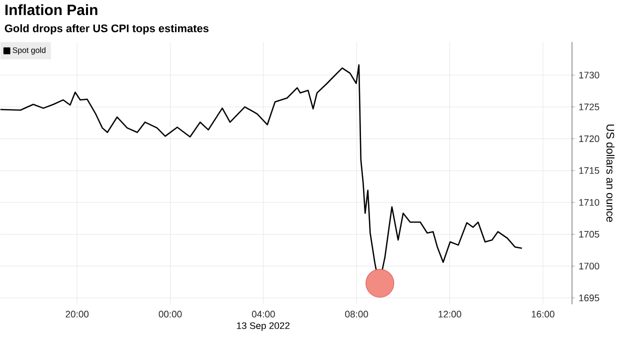 The height and width of the screenshot is (348, 620). What do you see at coordinates (589, 266) in the screenshot?
I see `y-tick-label: 1700` at bounding box center [589, 266].